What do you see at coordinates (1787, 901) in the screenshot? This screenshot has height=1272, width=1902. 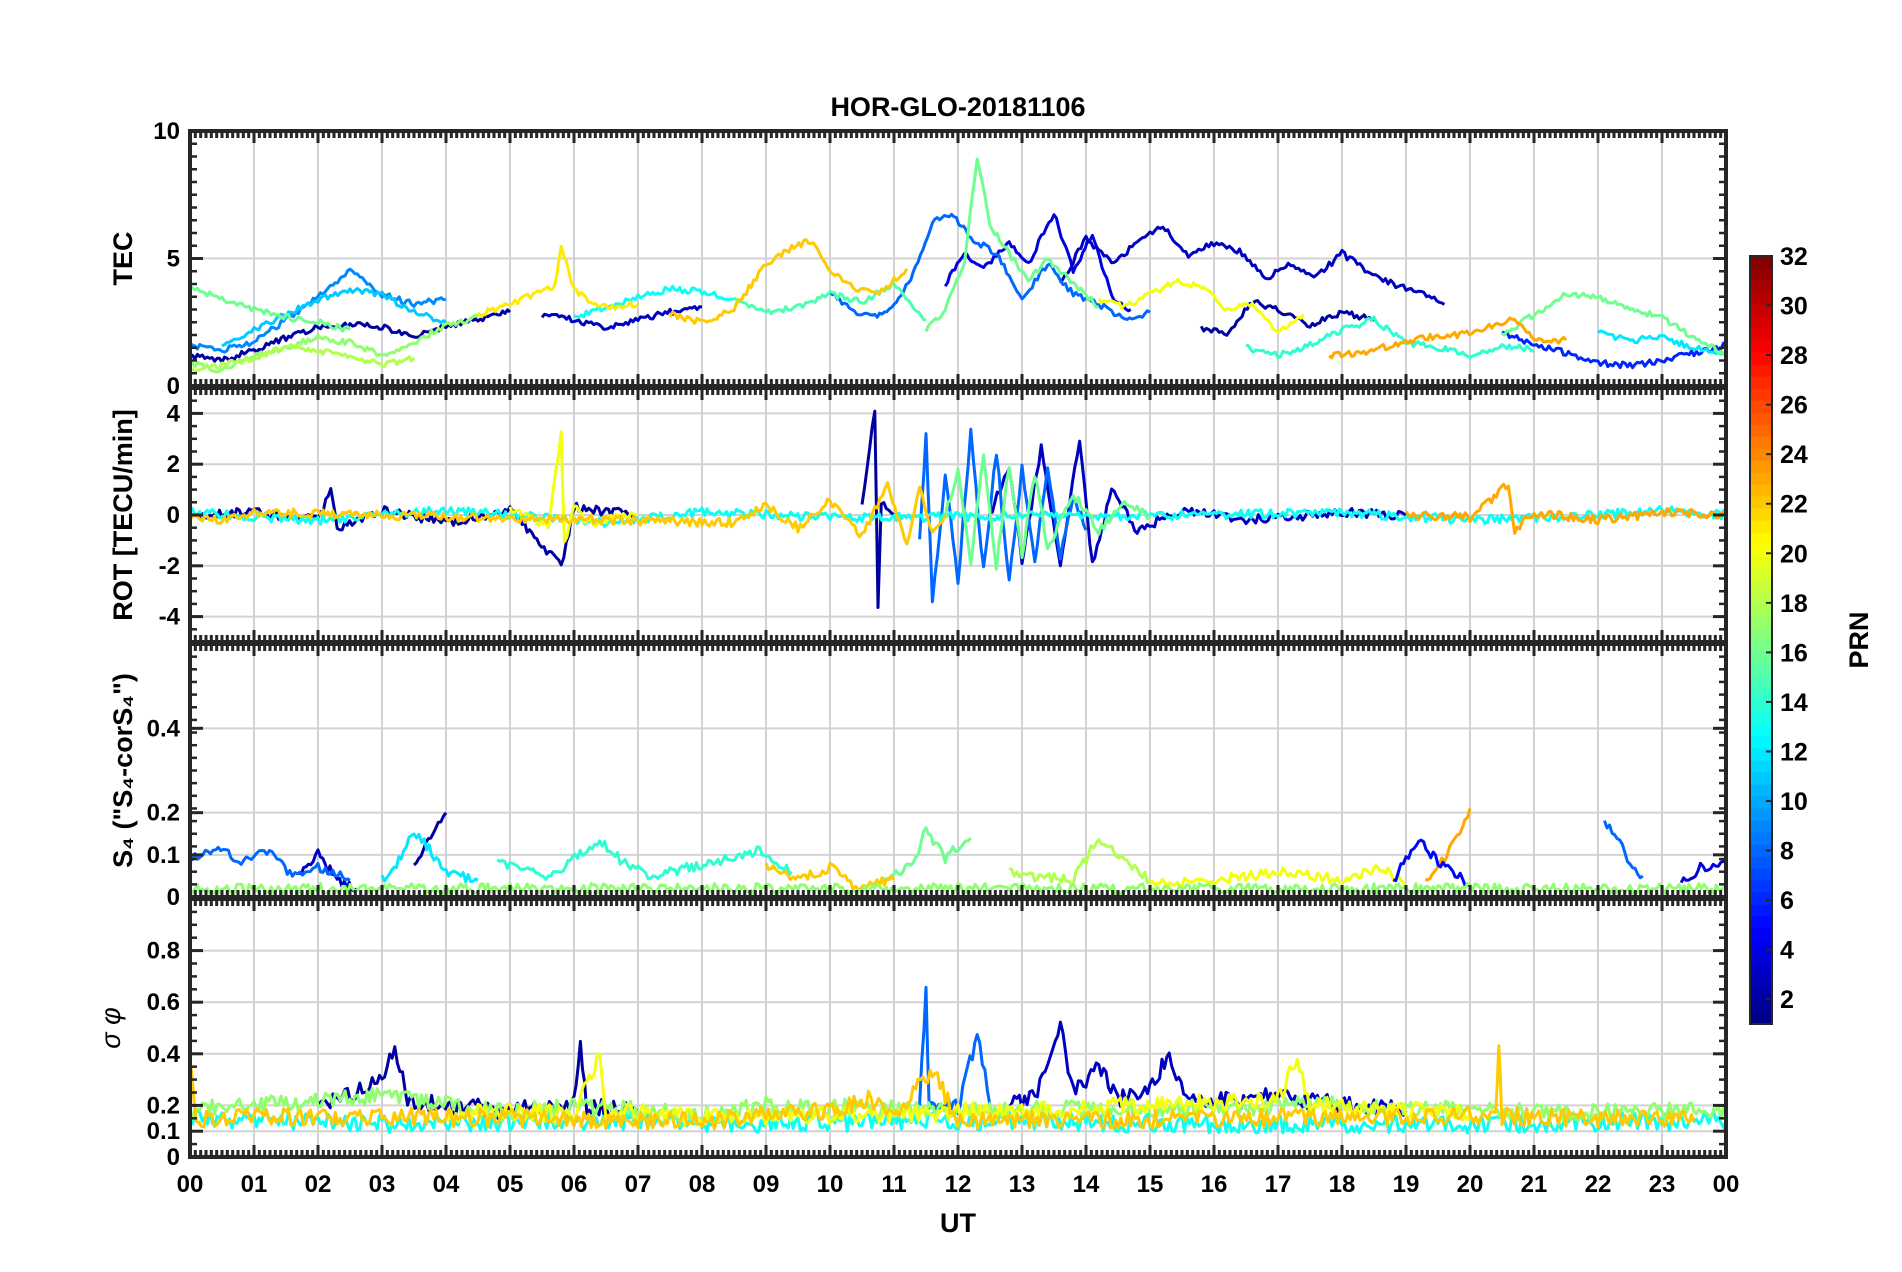 I see `colorbar-tick-label: 6` at bounding box center [1787, 901].